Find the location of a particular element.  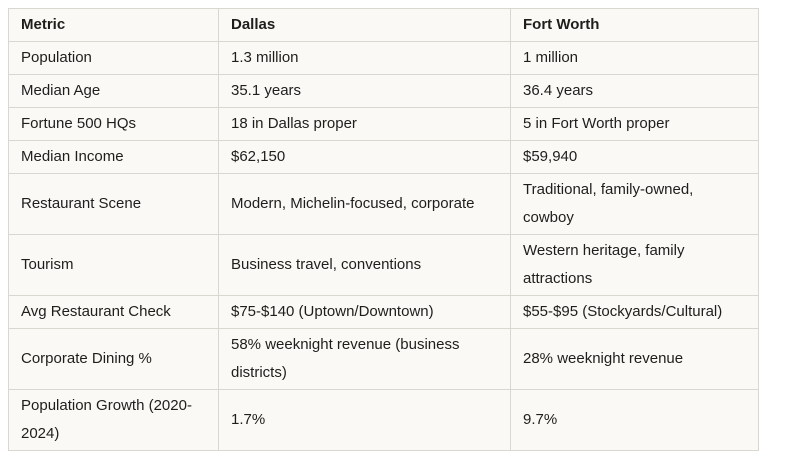

metric-cell: Population is located at coordinates (113, 58).